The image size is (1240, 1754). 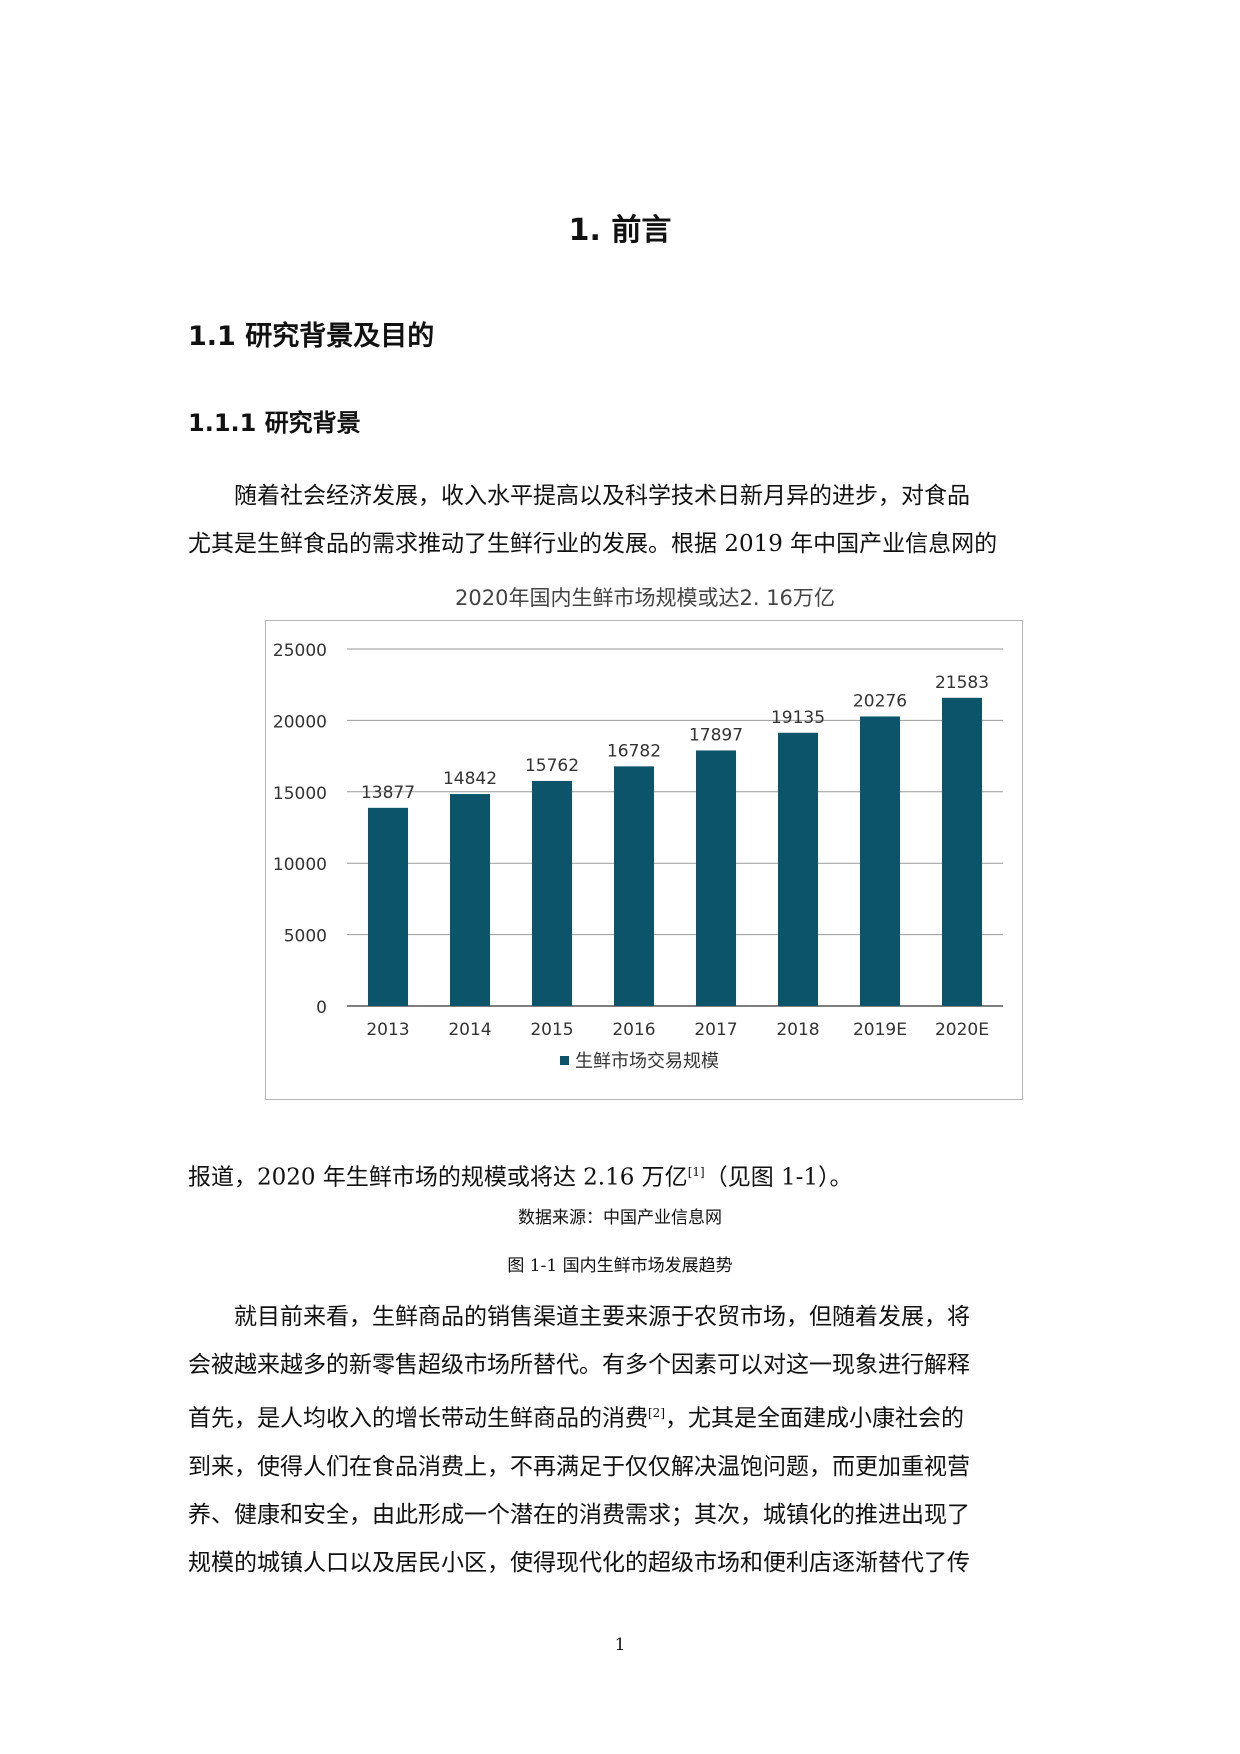 I want to click on page-number: 1, so click(x=620, y=1645).